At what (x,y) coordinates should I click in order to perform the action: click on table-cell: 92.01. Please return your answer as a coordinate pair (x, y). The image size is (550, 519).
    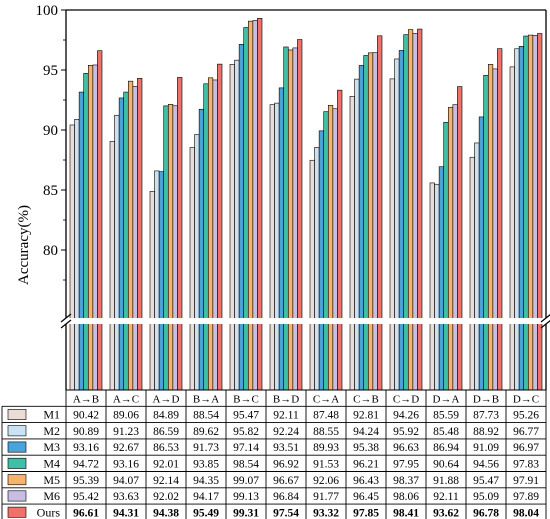
    Looking at the image, I should click on (166, 465).